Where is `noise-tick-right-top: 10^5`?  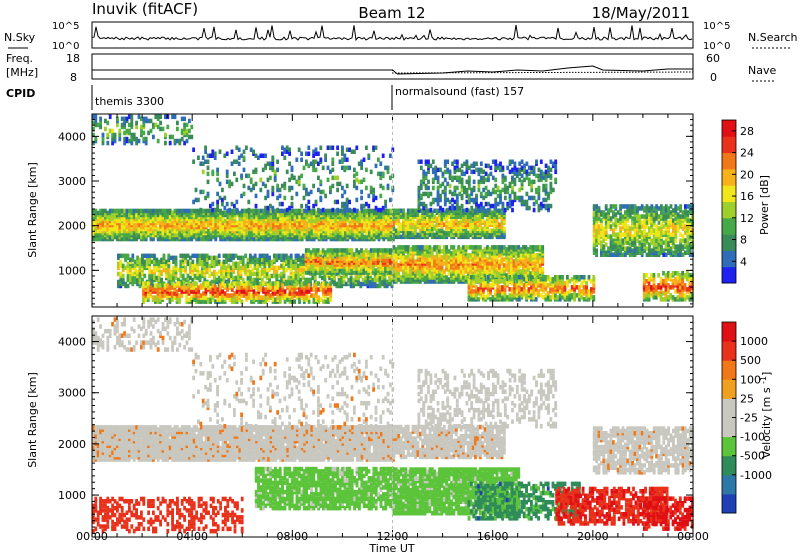
noise-tick-right-top: 10^5 is located at coordinates (716, 26).